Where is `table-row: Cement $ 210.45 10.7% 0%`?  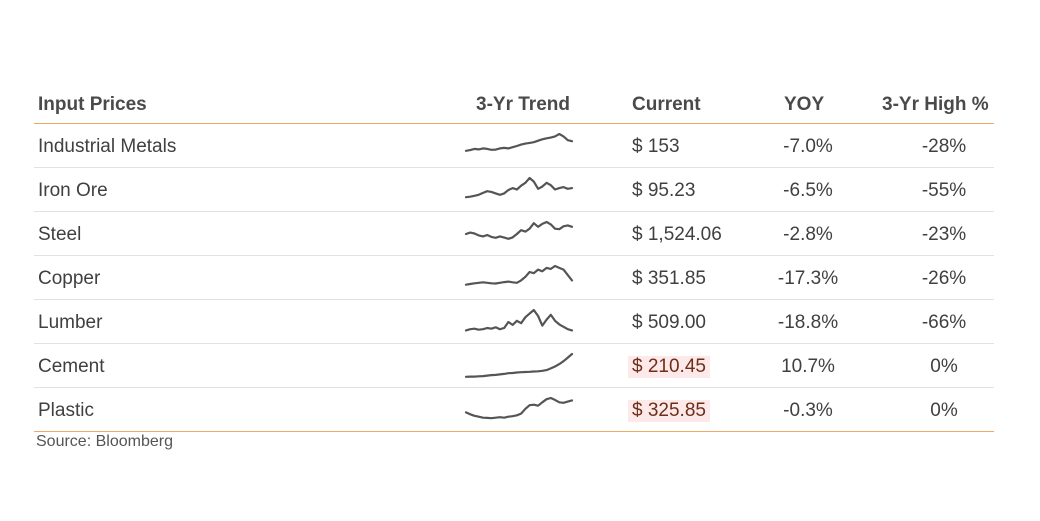 table-row: Cement $ 210.45 10.7% 0% is located at coordinates (514, 366).